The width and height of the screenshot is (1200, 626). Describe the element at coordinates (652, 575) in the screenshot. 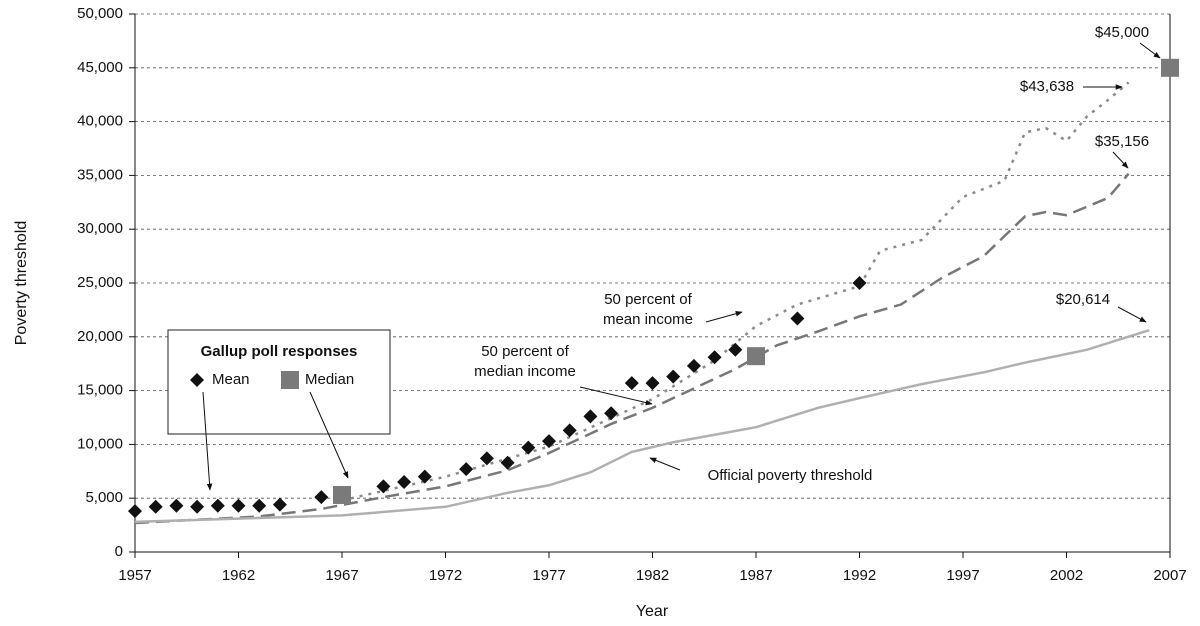

I see `x-tick-label: 1982` at that location.